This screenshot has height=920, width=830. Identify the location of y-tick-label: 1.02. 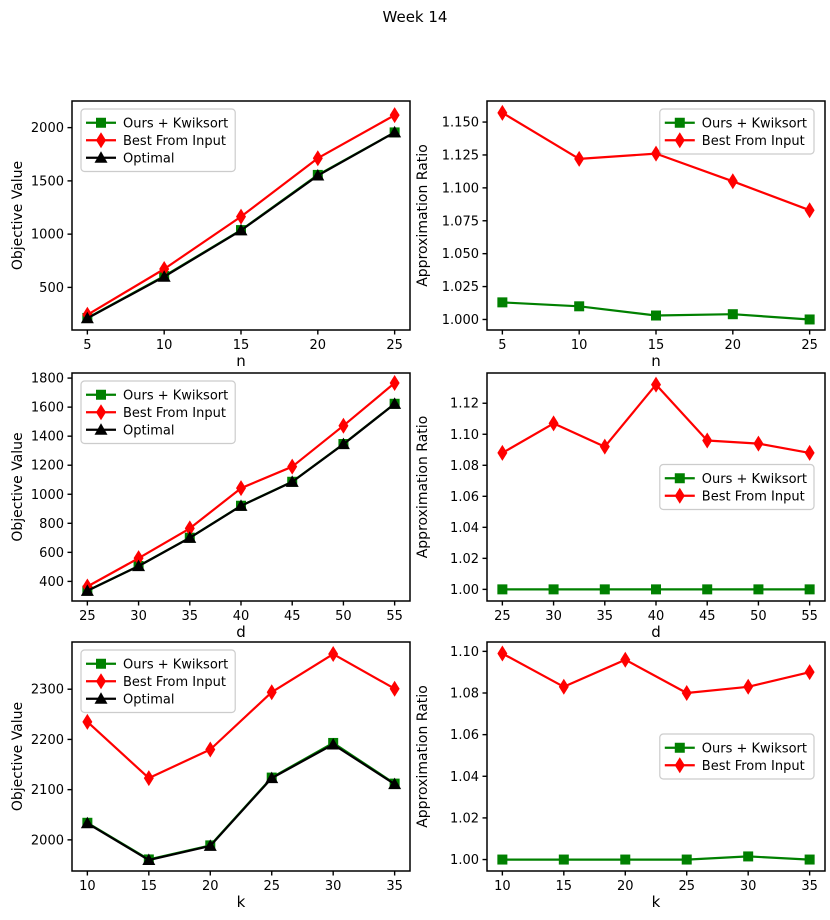
(464, 559).